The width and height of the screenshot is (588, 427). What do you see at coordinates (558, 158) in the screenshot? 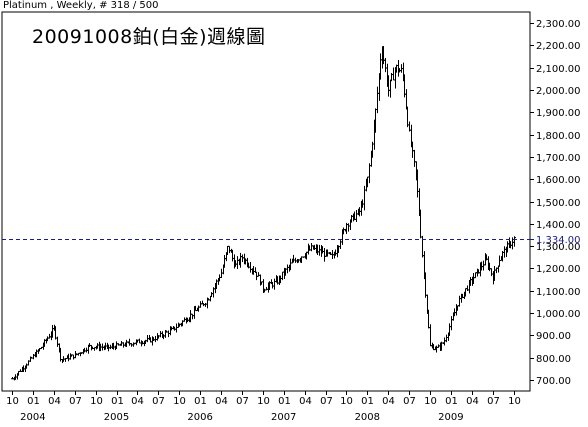
I see `y-tick-label: 1,700.00` at bounding box center [558, 158].